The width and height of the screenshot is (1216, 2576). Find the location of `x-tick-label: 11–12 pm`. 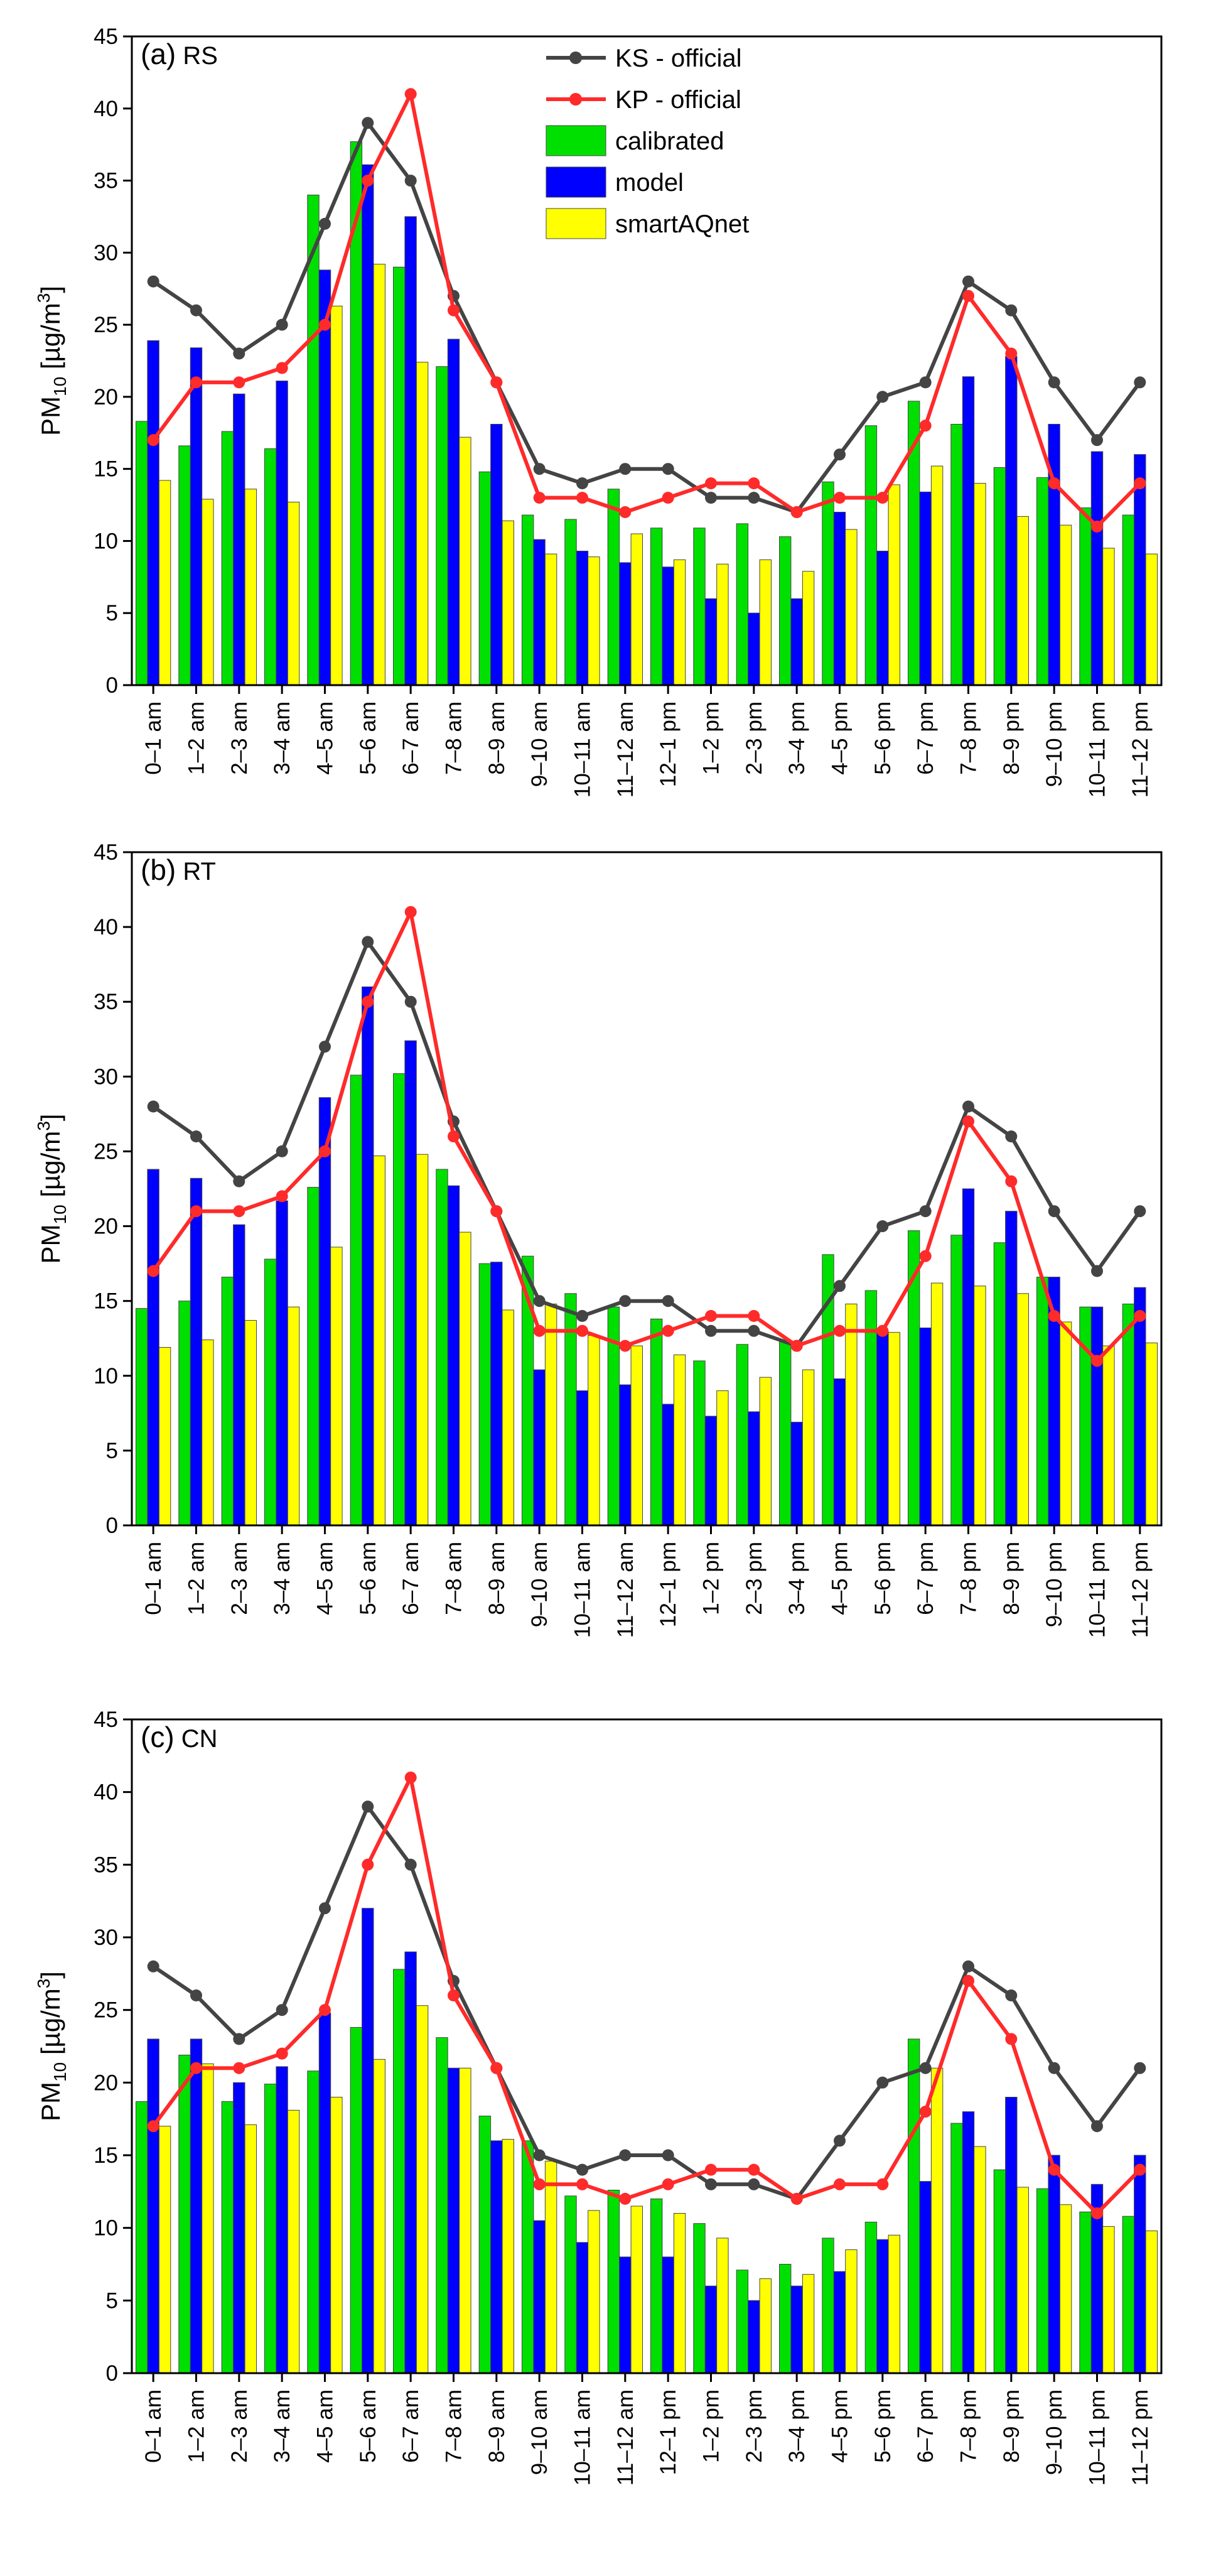

x-tick-label: 11–12 pm is located at coordinates (1140, 2438).